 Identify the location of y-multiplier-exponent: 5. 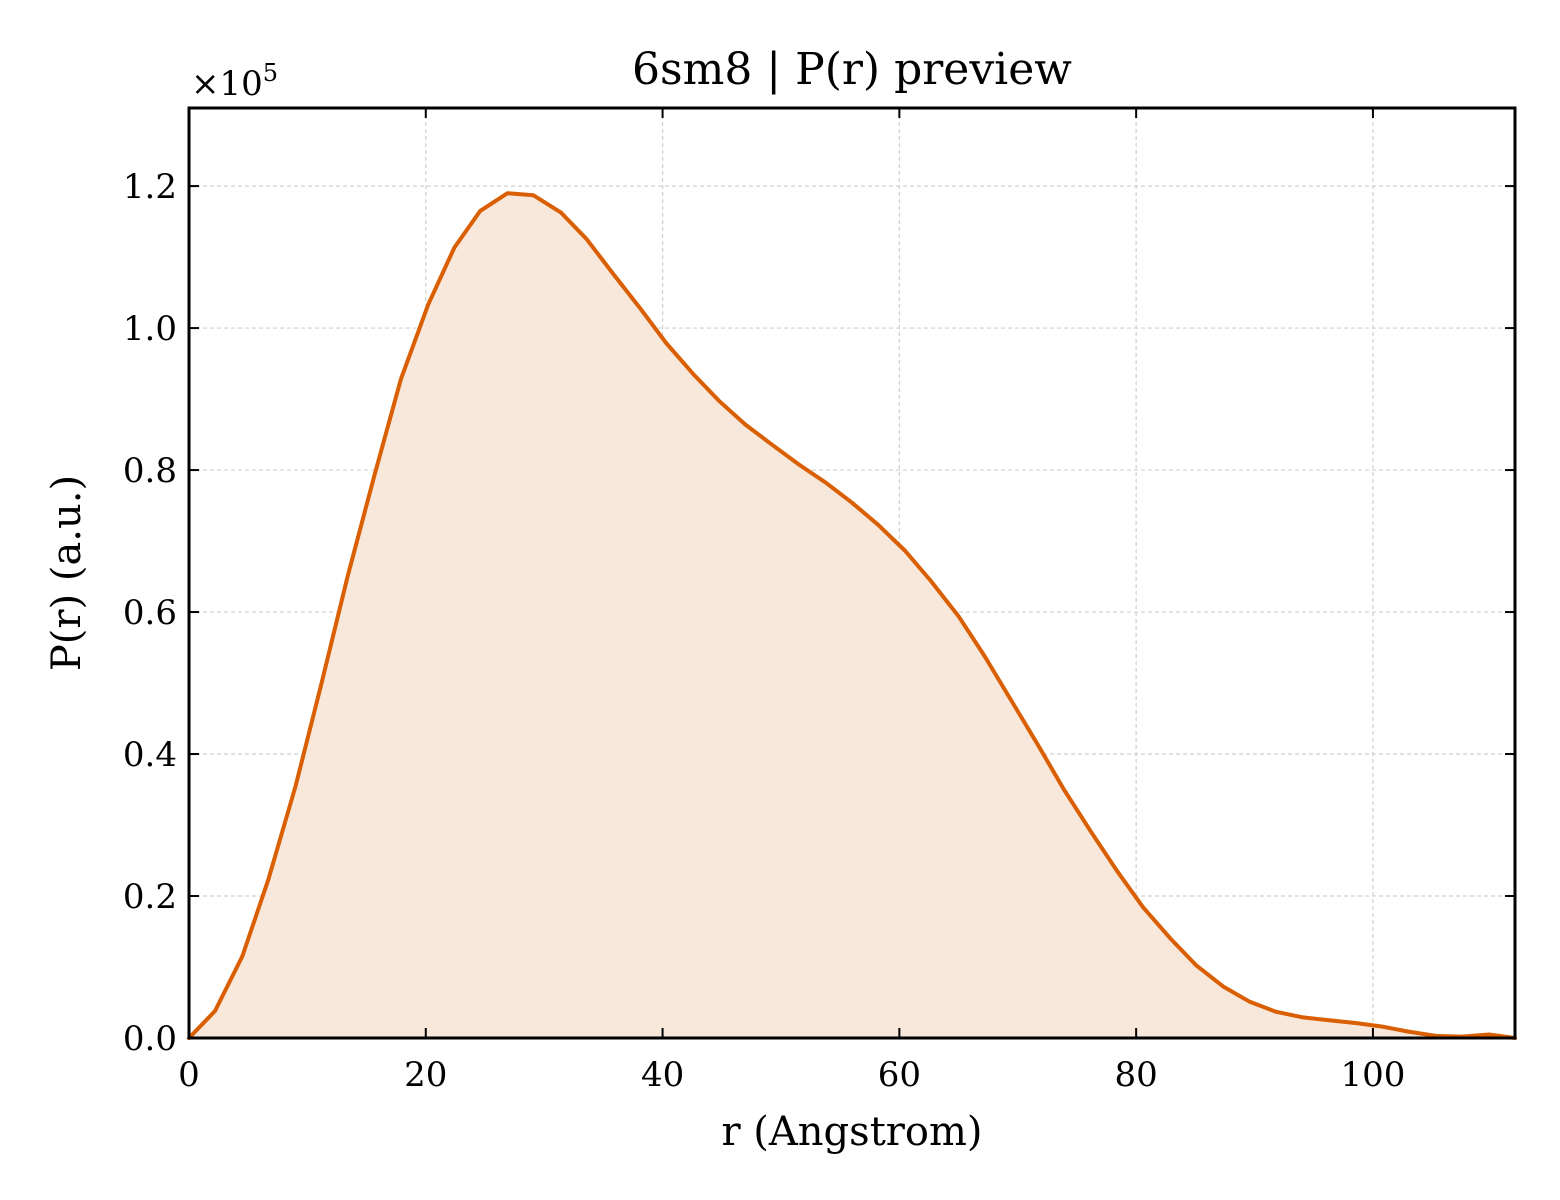
(270, 73).